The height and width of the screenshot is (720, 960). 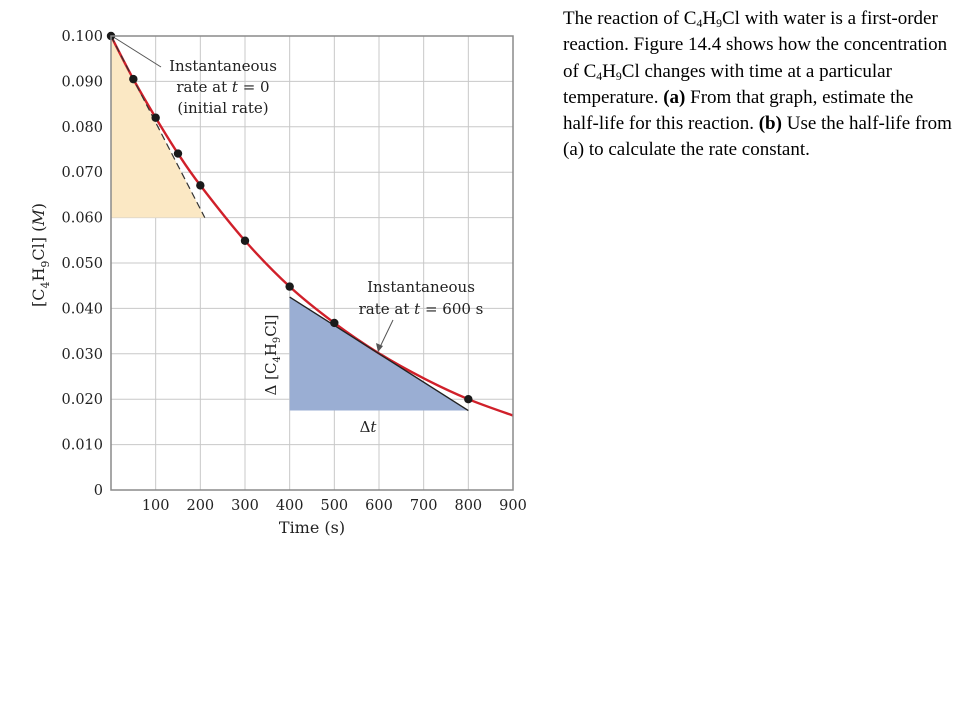 I want to click on initial-rate-leader, so click(x=138, y=52).